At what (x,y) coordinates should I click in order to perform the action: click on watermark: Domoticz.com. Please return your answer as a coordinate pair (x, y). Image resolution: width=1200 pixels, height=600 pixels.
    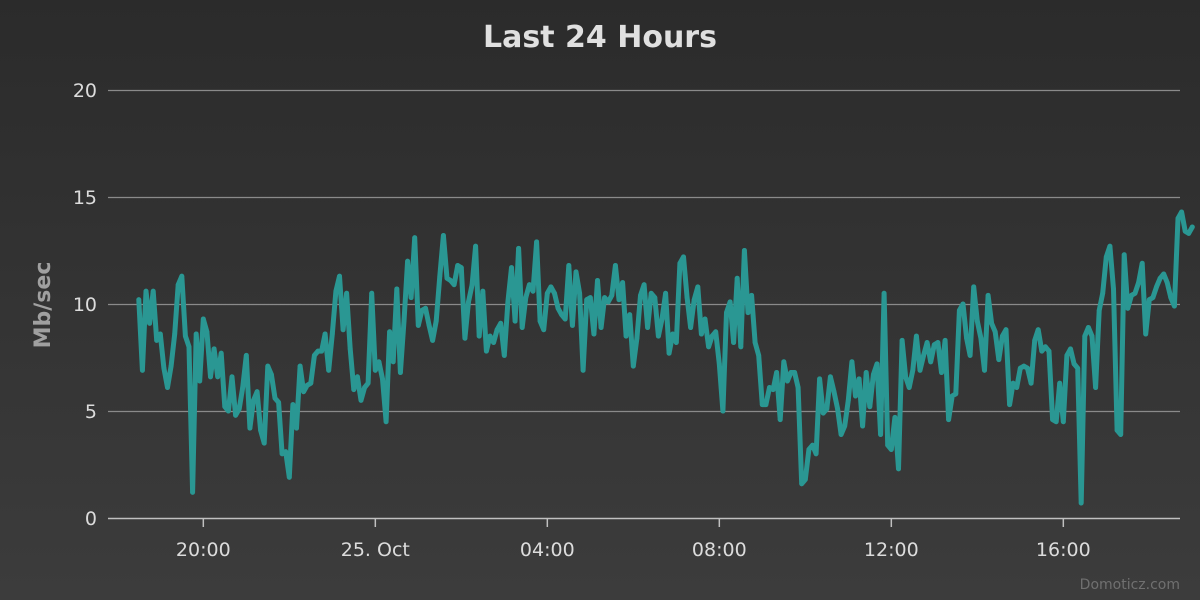
    Looking at the image, I should click on (1130, 585).